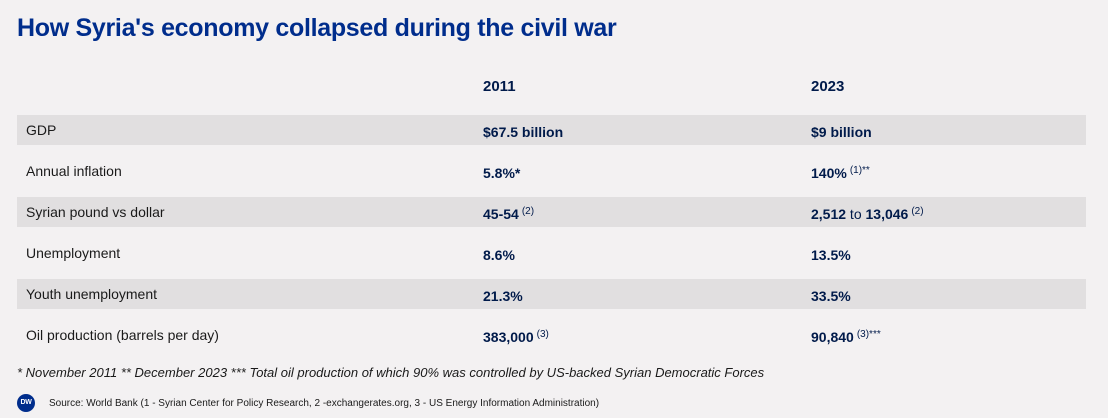  What do you see at coordinates (828, 86) in the screenshot?
I see `column-header-2023: 2023` at bounding box center [828, 86].